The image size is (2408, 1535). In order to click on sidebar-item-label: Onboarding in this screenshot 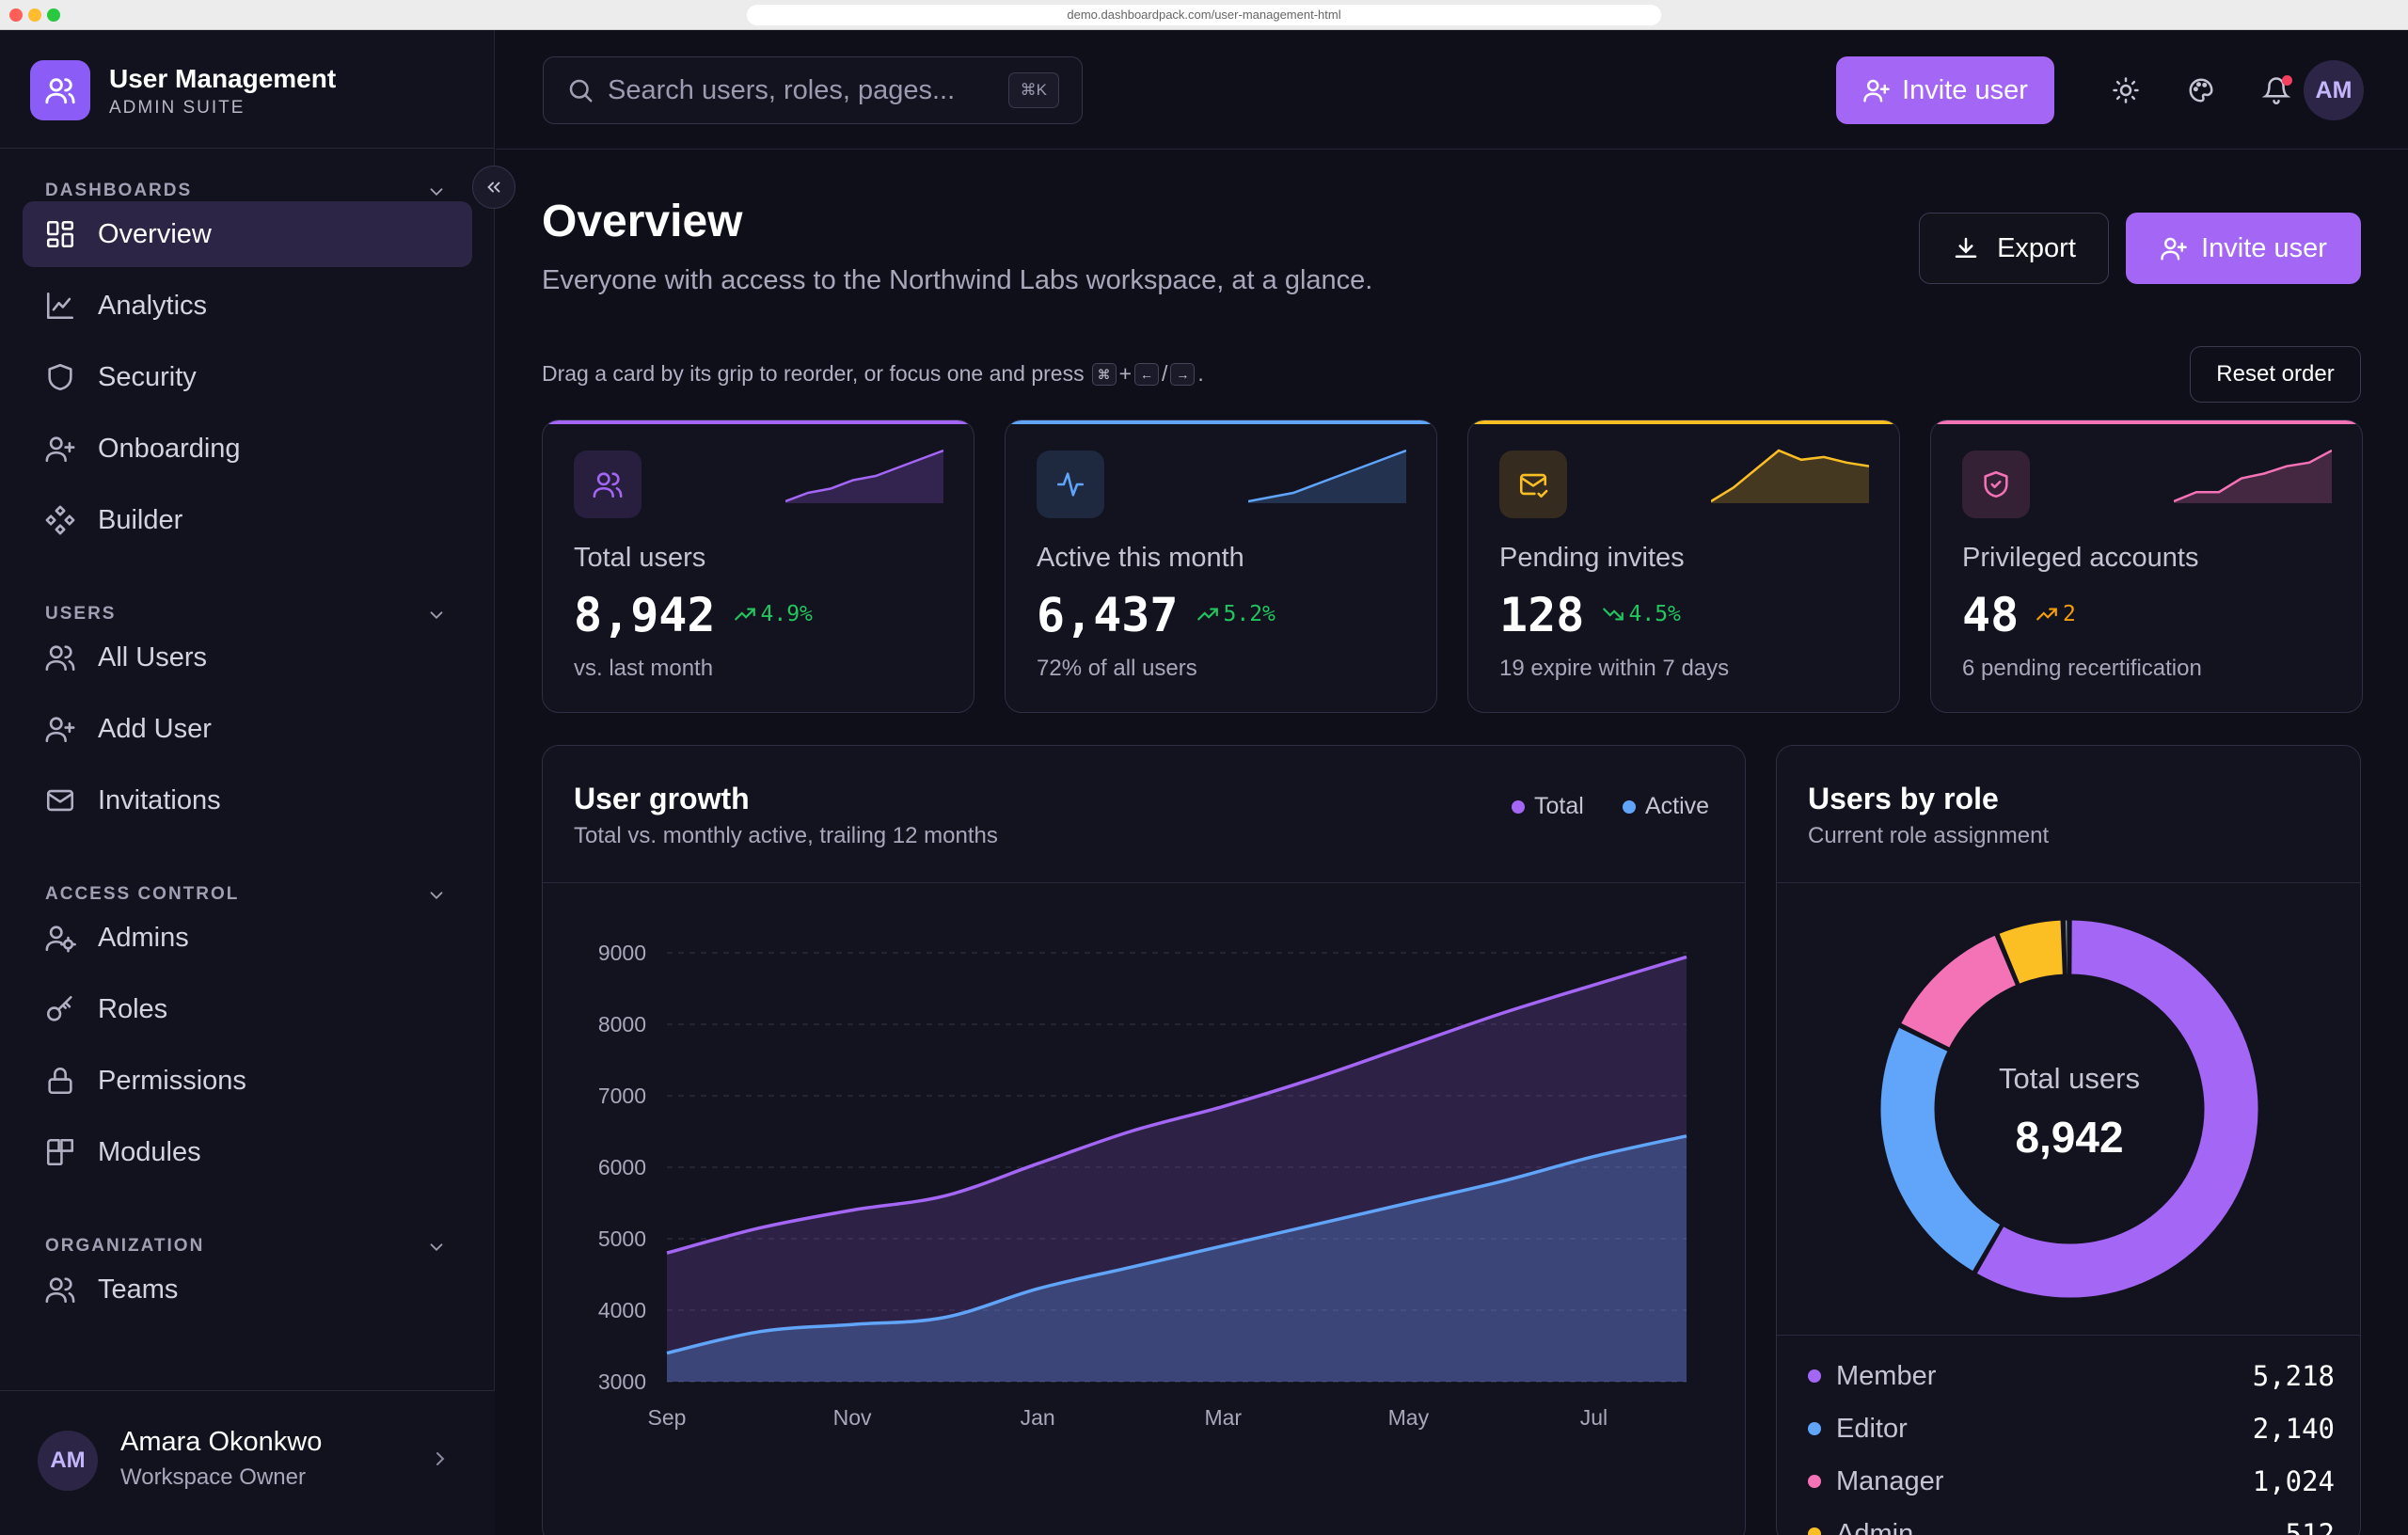, I will do `click(170, 448)`.